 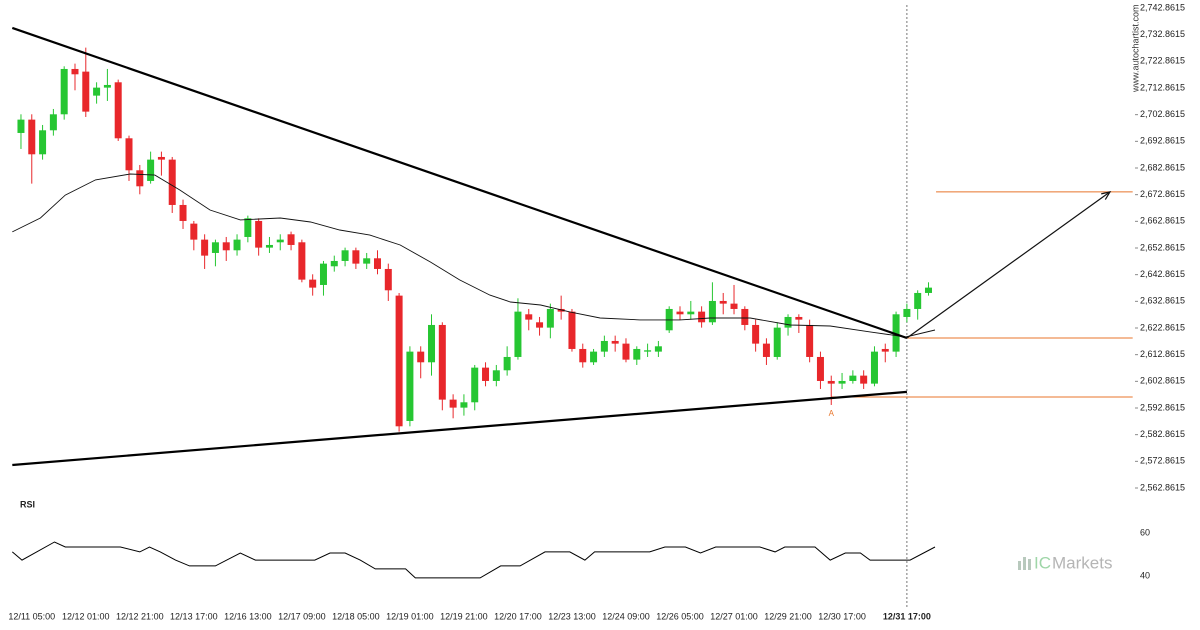 I want to click on y-tick-label: 2,702.8615, so click(x=1162, y=114).